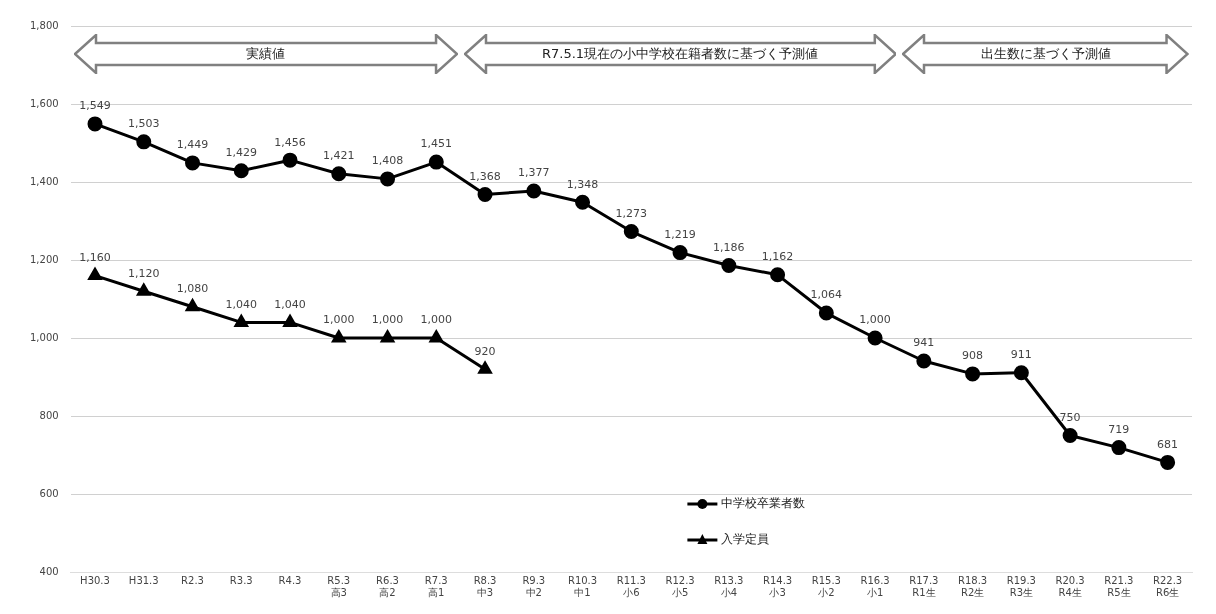 Image resolution: width=1216 pixels, height=614 pixels. What do you see at coordinates (1119, 586) in the screenshot?
I see `x-tick-label: R21.3 R5生` at bounding box center [1119, 586].